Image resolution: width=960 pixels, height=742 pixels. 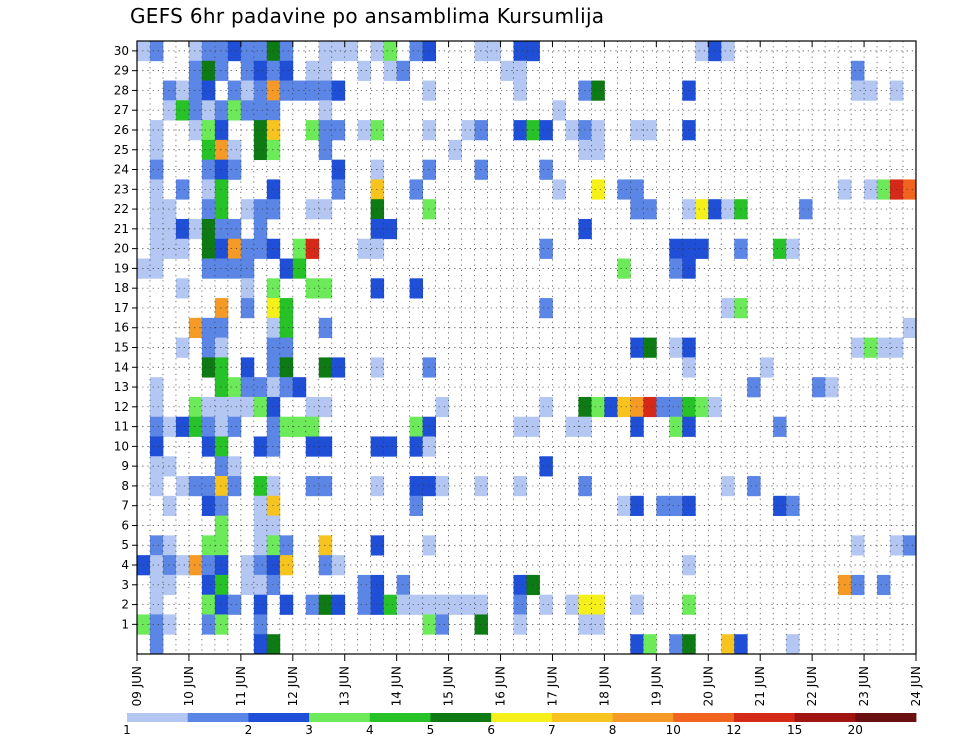 I want to click on y-tick-label: 6, so click(x=125, y=525).